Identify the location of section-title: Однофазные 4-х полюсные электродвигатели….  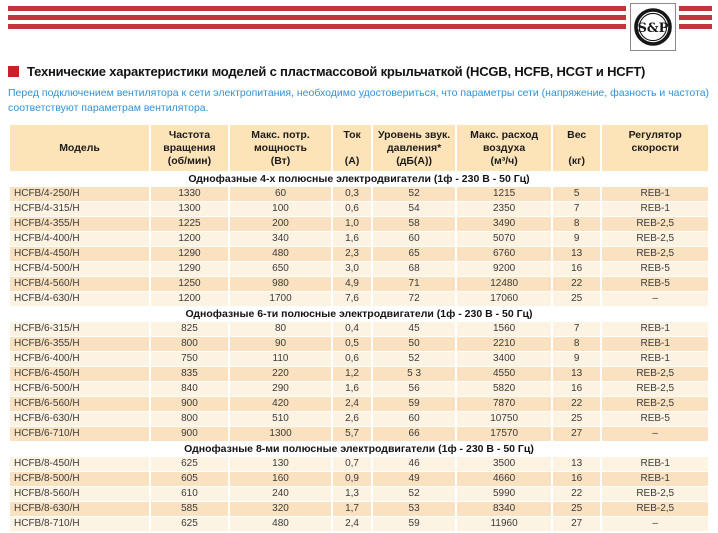
(359, 179).